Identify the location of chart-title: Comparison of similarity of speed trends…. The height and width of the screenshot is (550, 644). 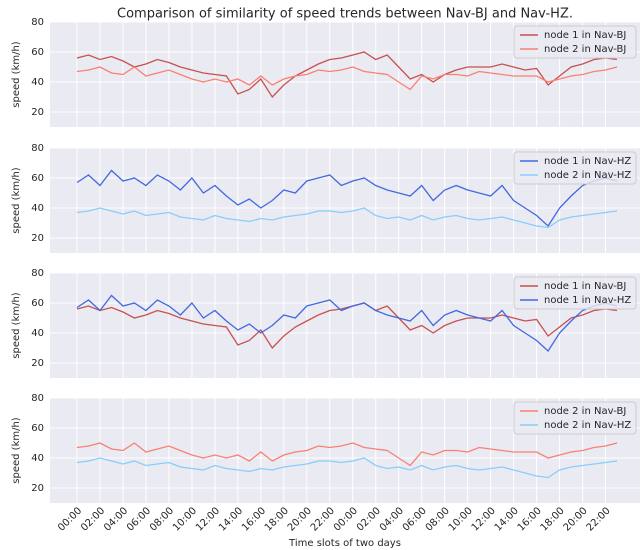
(345, 14).